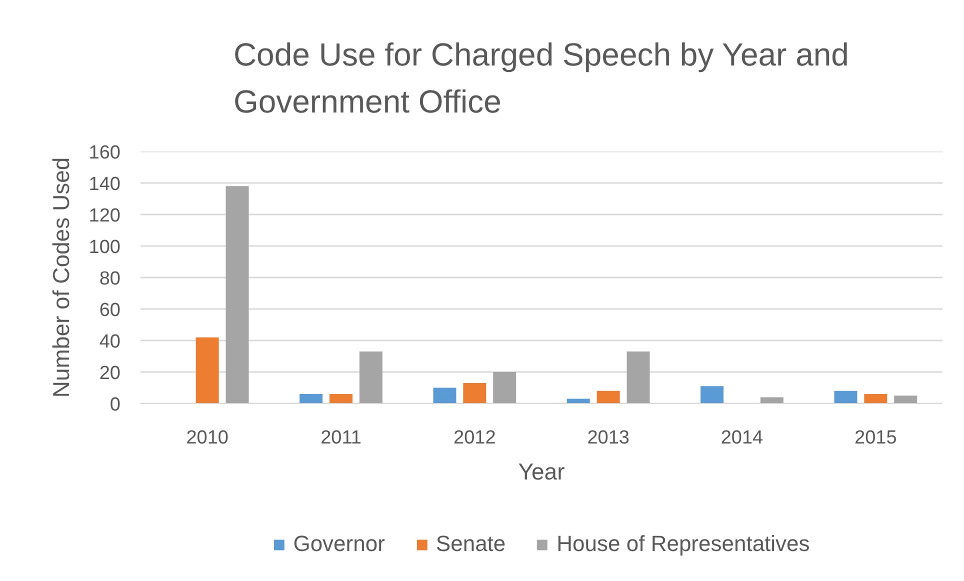 The height and width of the screenshot is (581, 964). What do you see at coordinates (110, 279) in the screenshot?
I see `y-tick-label: 80` at bounding box center [110, 279].